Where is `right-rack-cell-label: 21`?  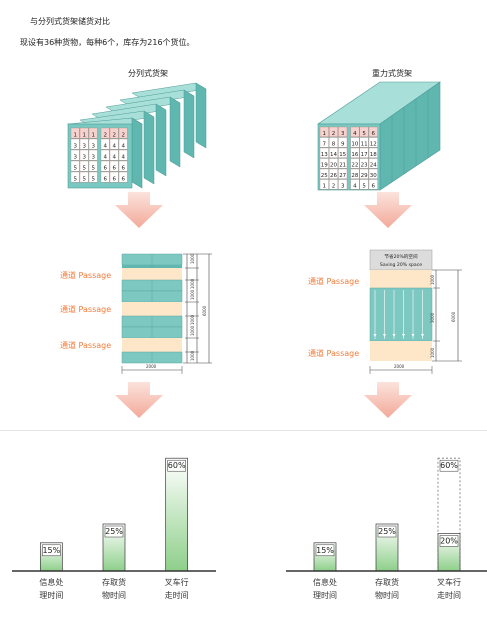
right-rack-cell-label: 21 is located at coordinates (342, 165).